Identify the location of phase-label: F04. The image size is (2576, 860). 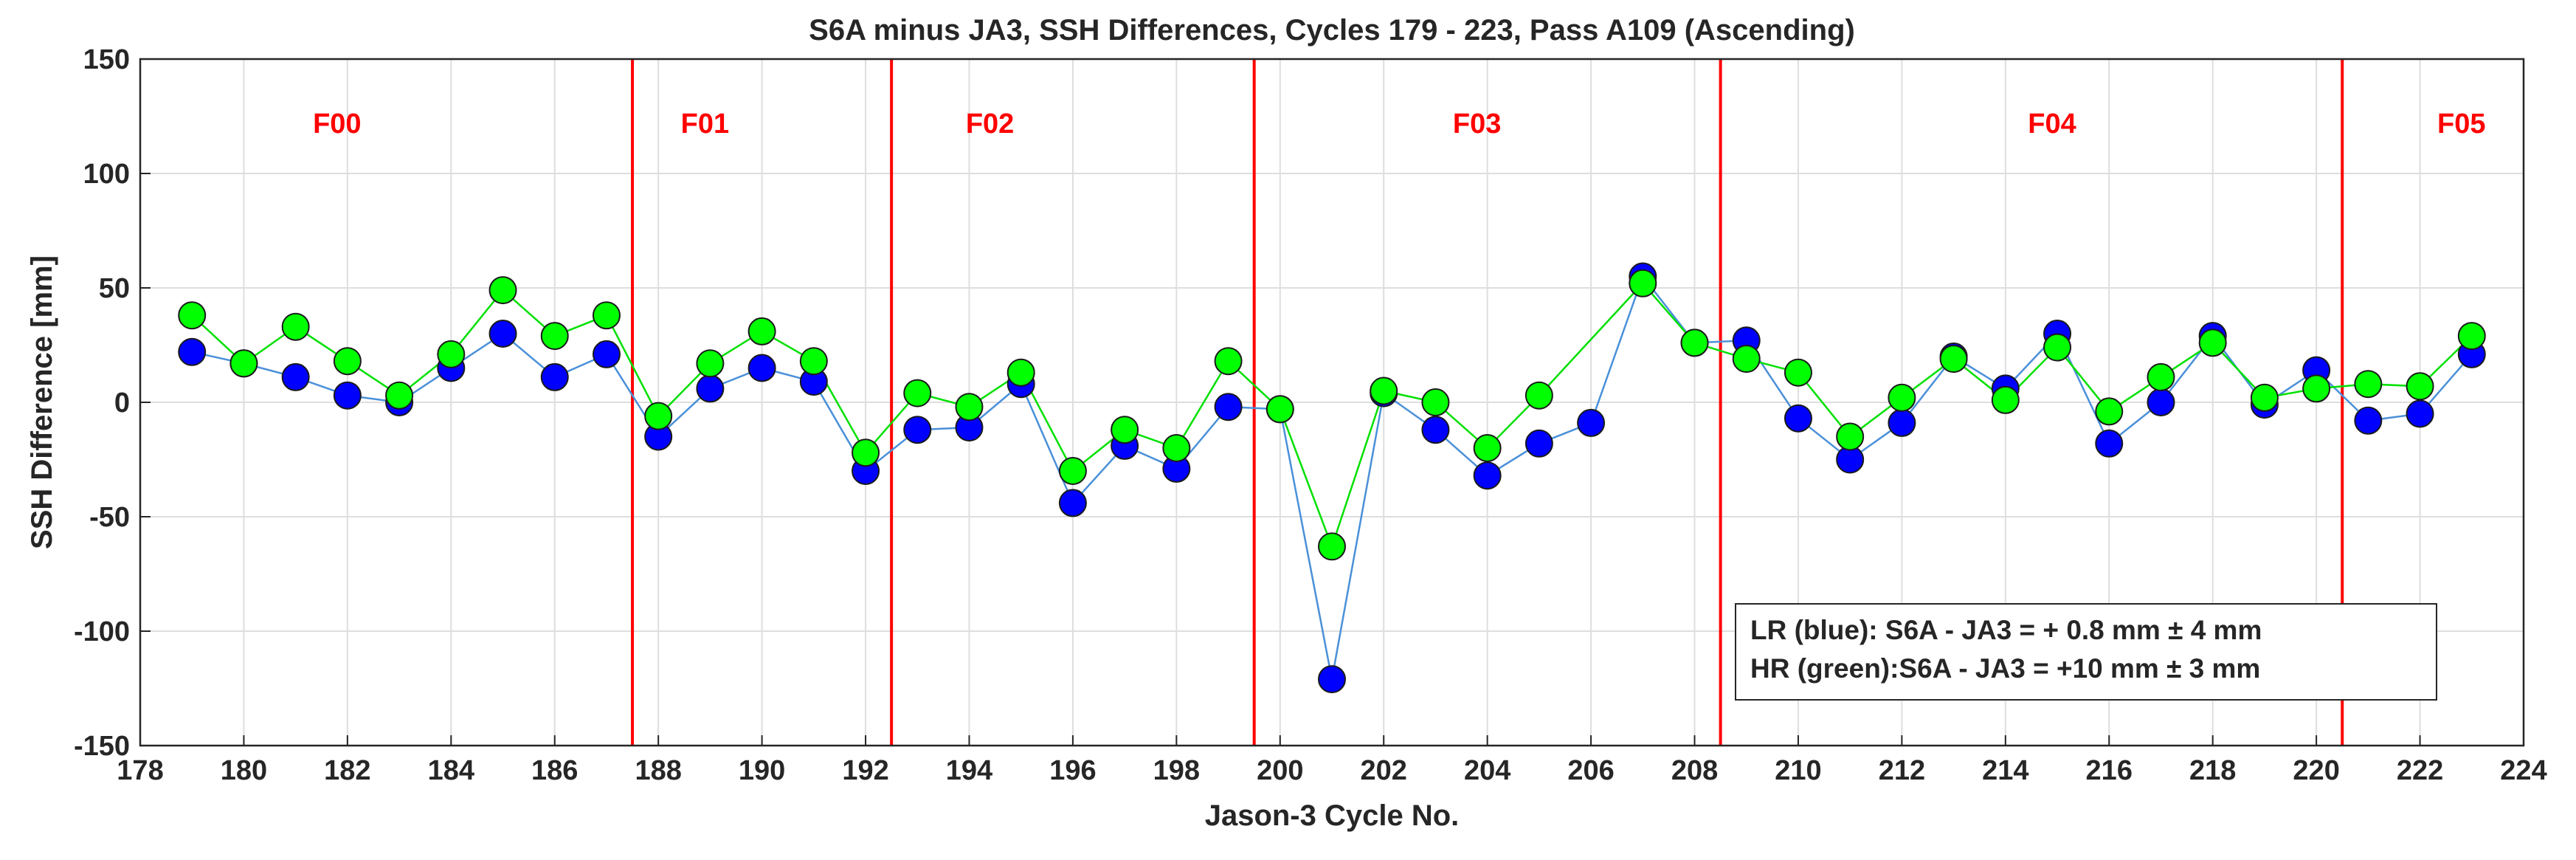
(2052, 124).